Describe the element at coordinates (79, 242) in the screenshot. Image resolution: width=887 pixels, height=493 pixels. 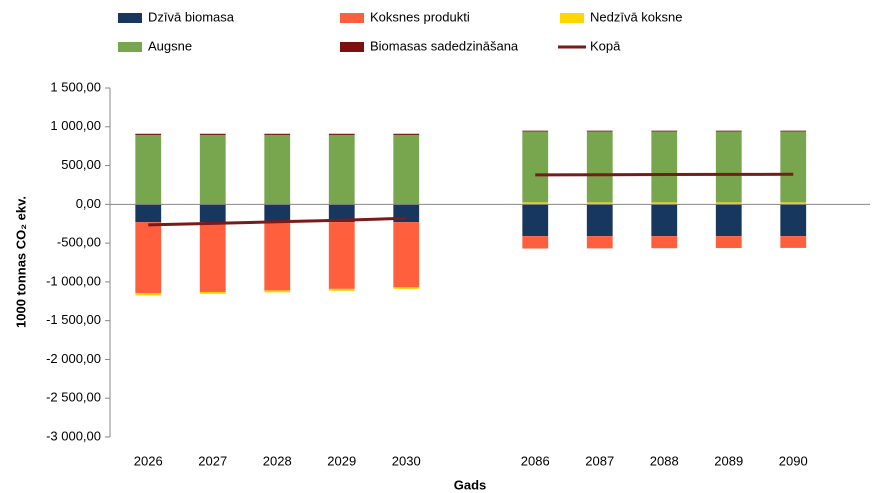
I see `y-tick-label: -500,00` at that location.